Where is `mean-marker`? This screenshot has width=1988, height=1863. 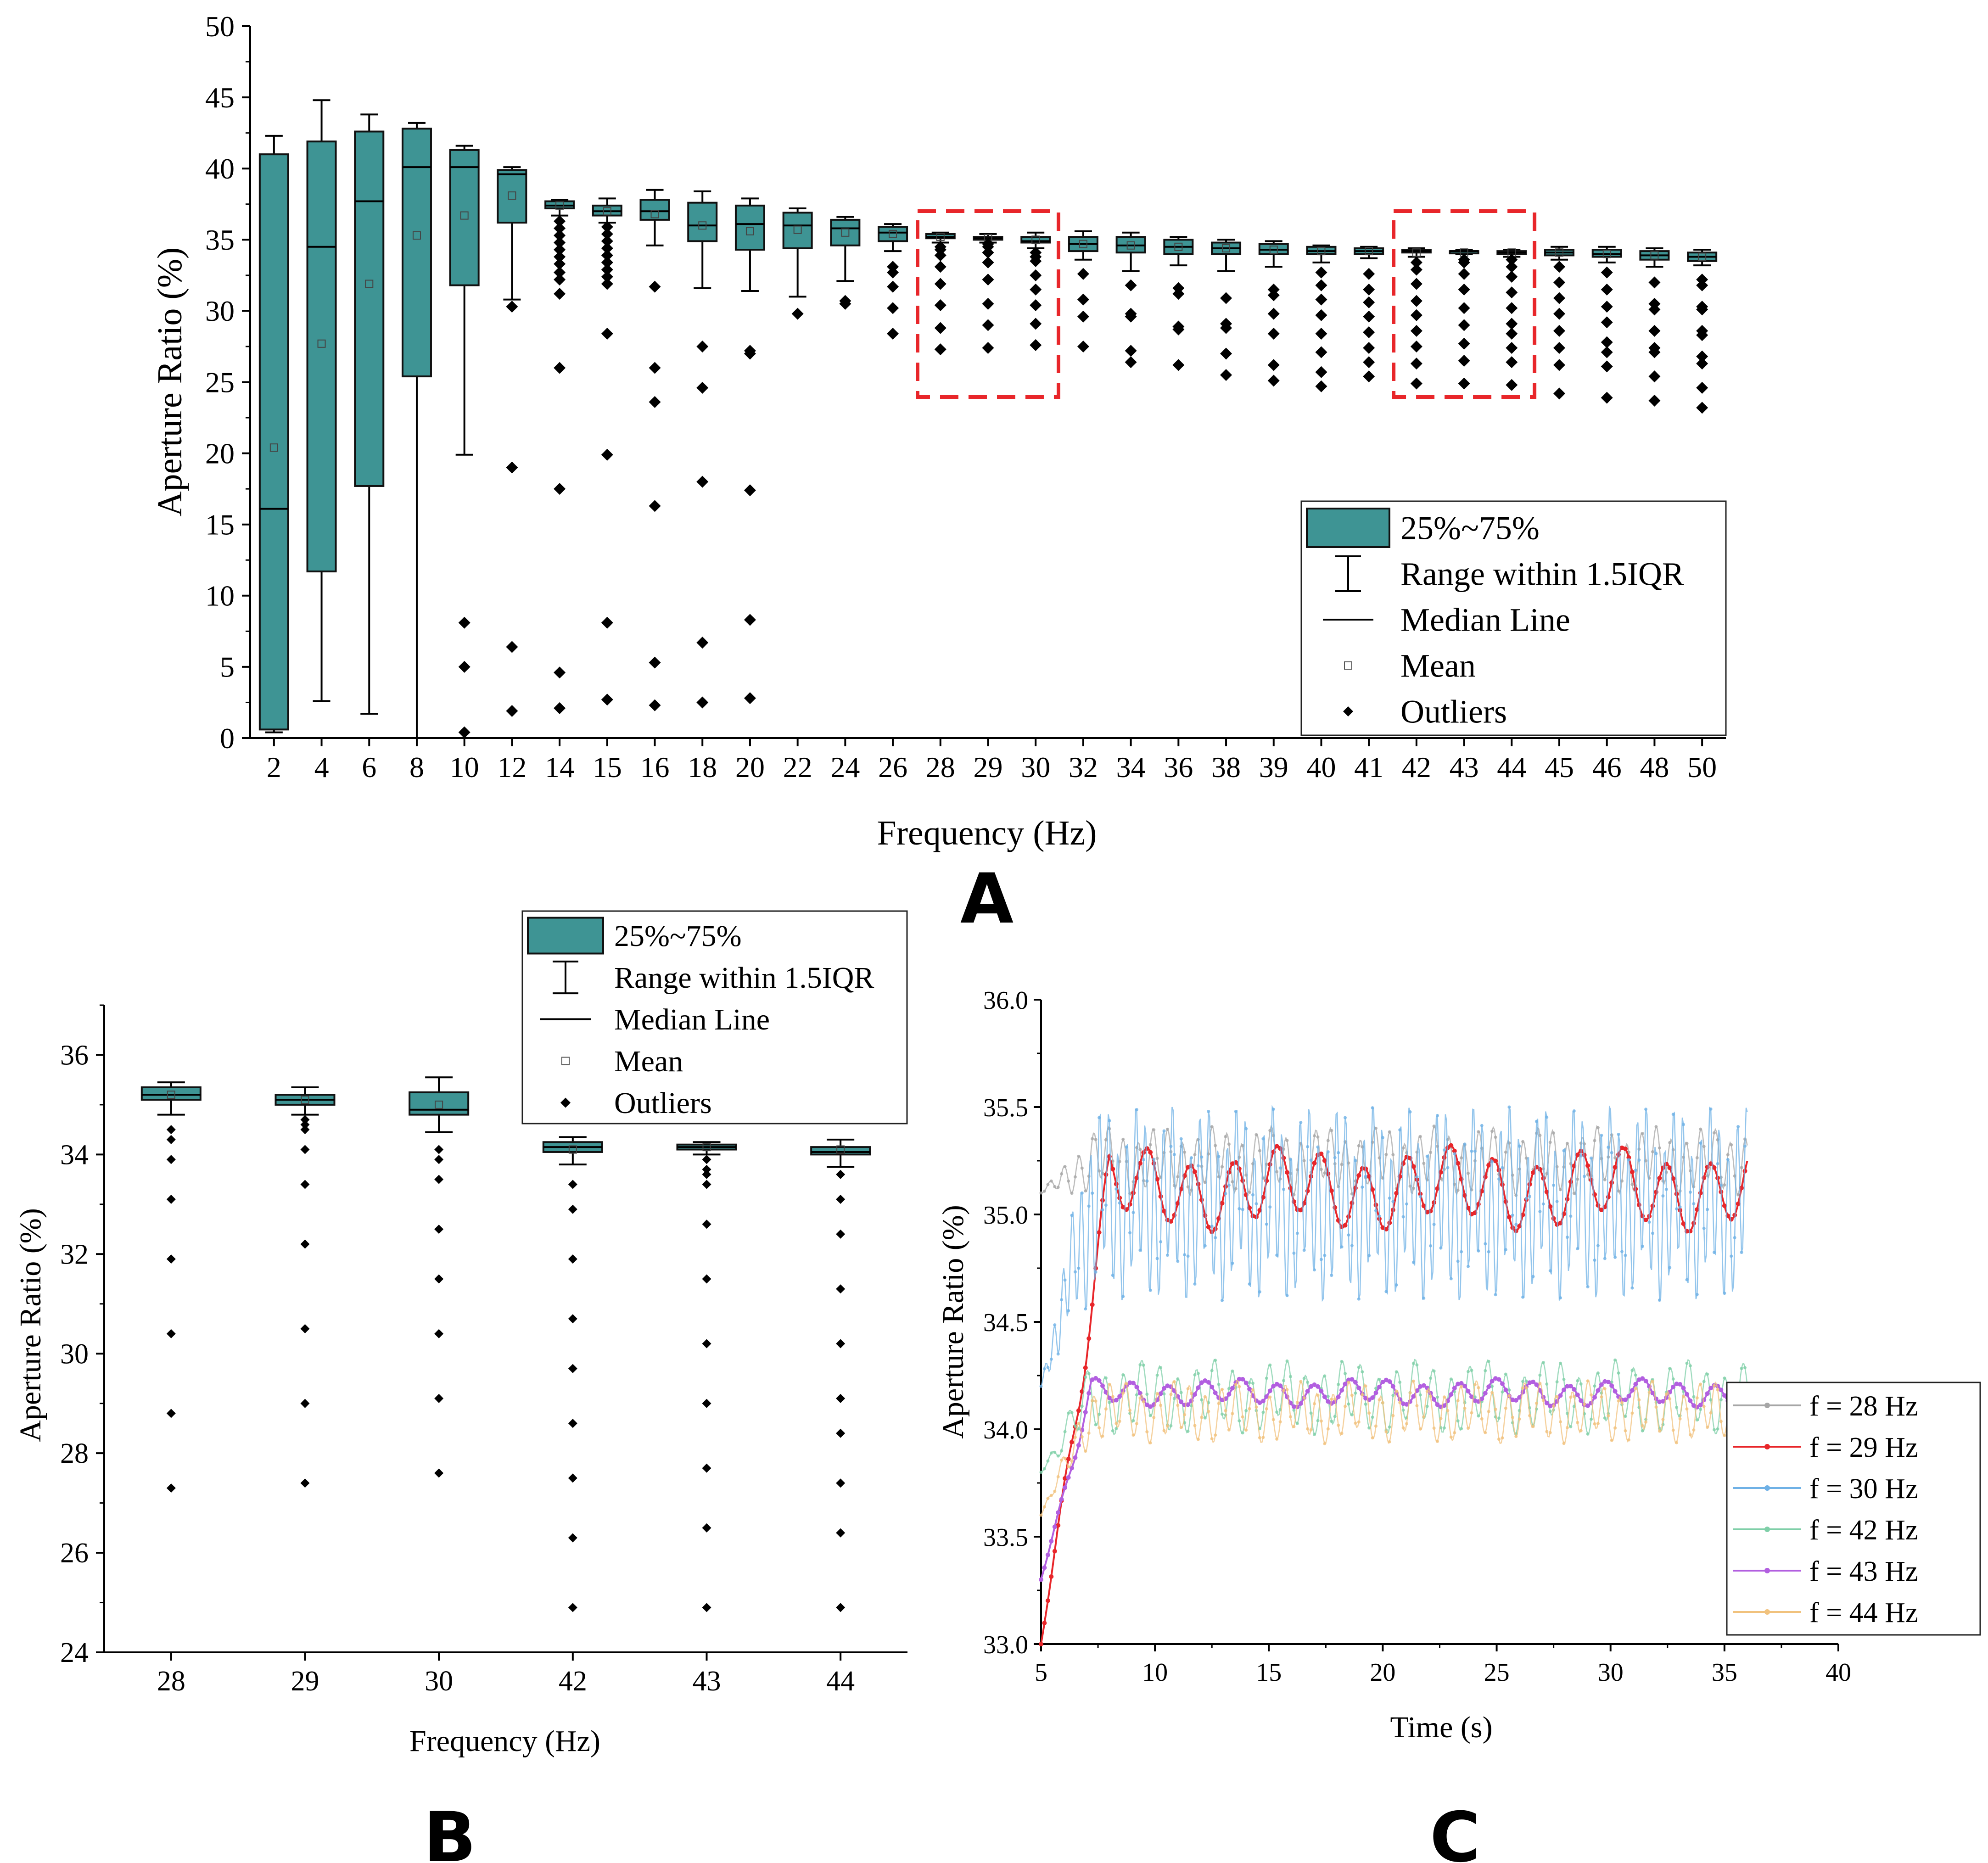
mean-marker is located at coordinates (1559, 252).